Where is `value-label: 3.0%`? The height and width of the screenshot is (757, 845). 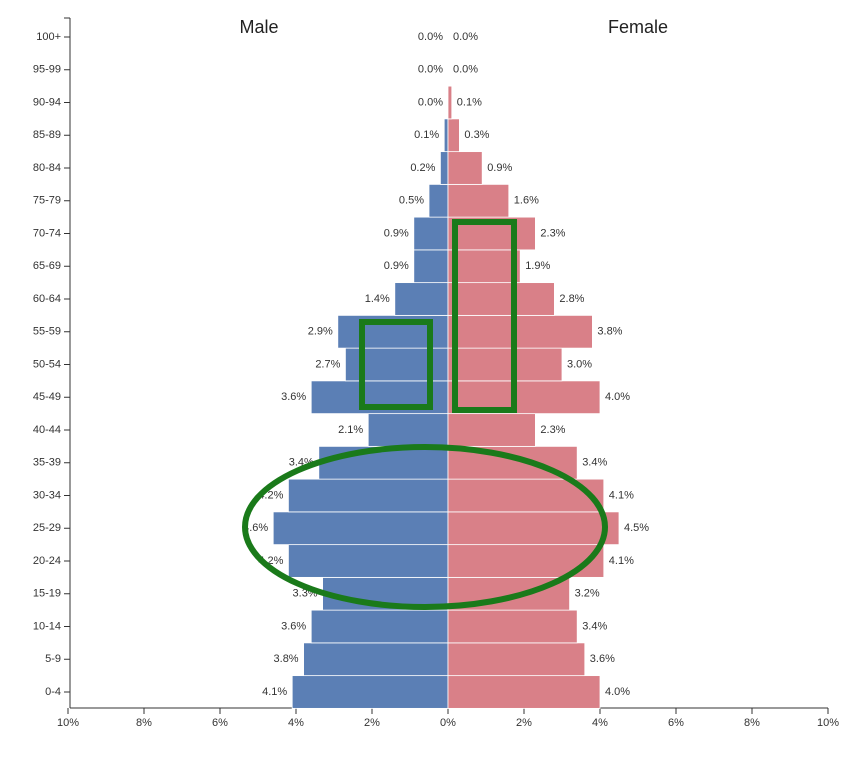
value-label: 3.0% is located at coordinates (579, 364).